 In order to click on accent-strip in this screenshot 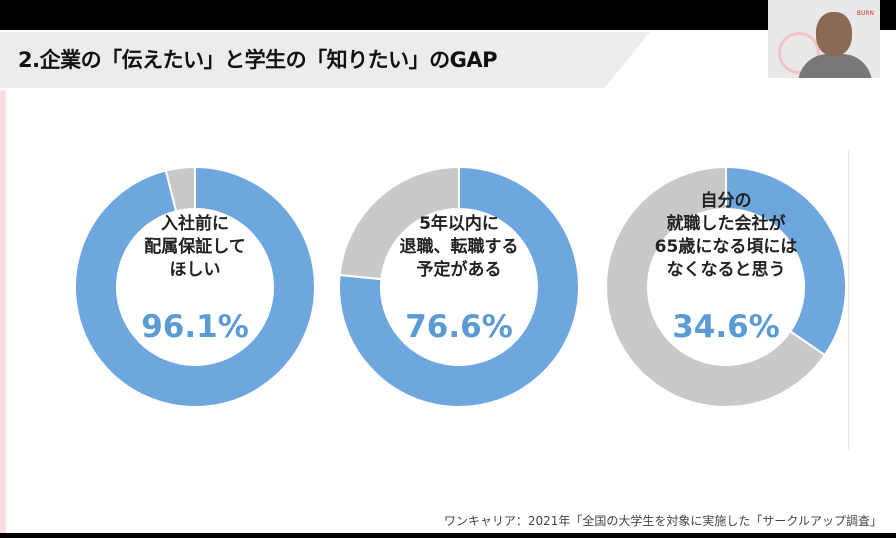, I will do `click(3, 311)`.